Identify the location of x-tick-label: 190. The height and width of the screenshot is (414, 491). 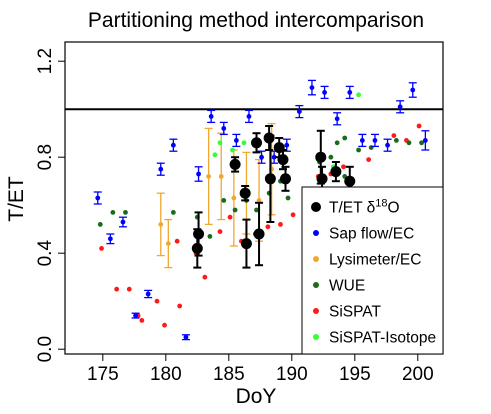
(292, 374).